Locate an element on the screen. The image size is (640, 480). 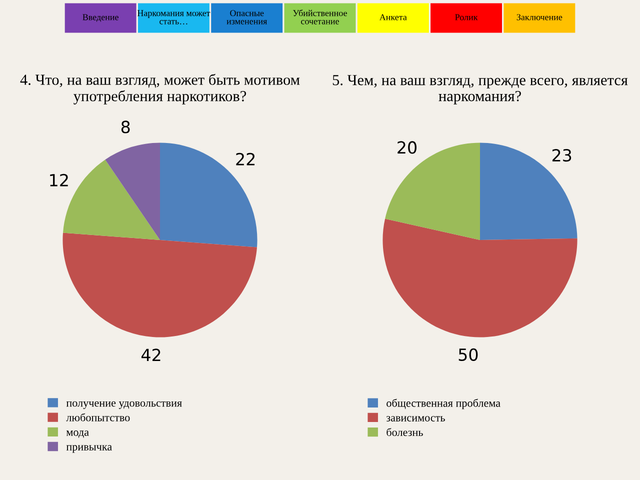
text: Опасные изменения is located at coordinates (247, 17).